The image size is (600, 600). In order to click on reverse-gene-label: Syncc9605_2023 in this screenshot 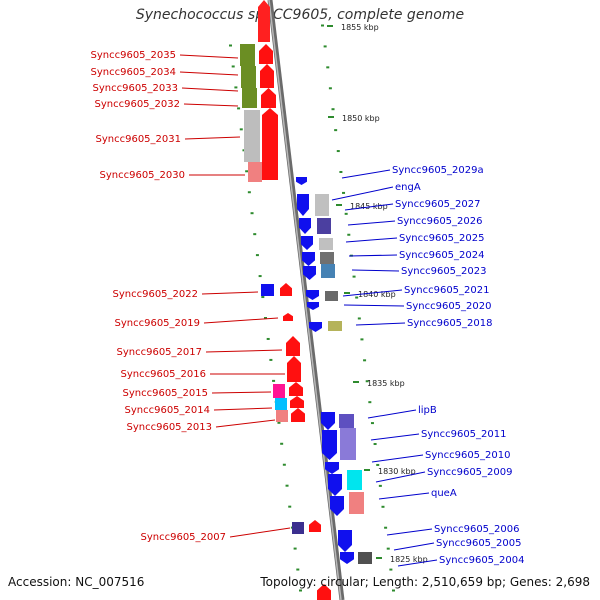, I will do `click(444, 271)`.